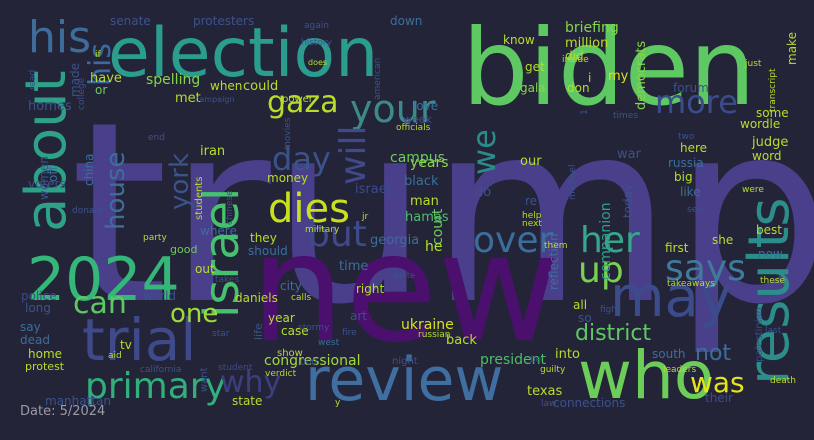  I want to click on word-next: next, so click(532, 224).